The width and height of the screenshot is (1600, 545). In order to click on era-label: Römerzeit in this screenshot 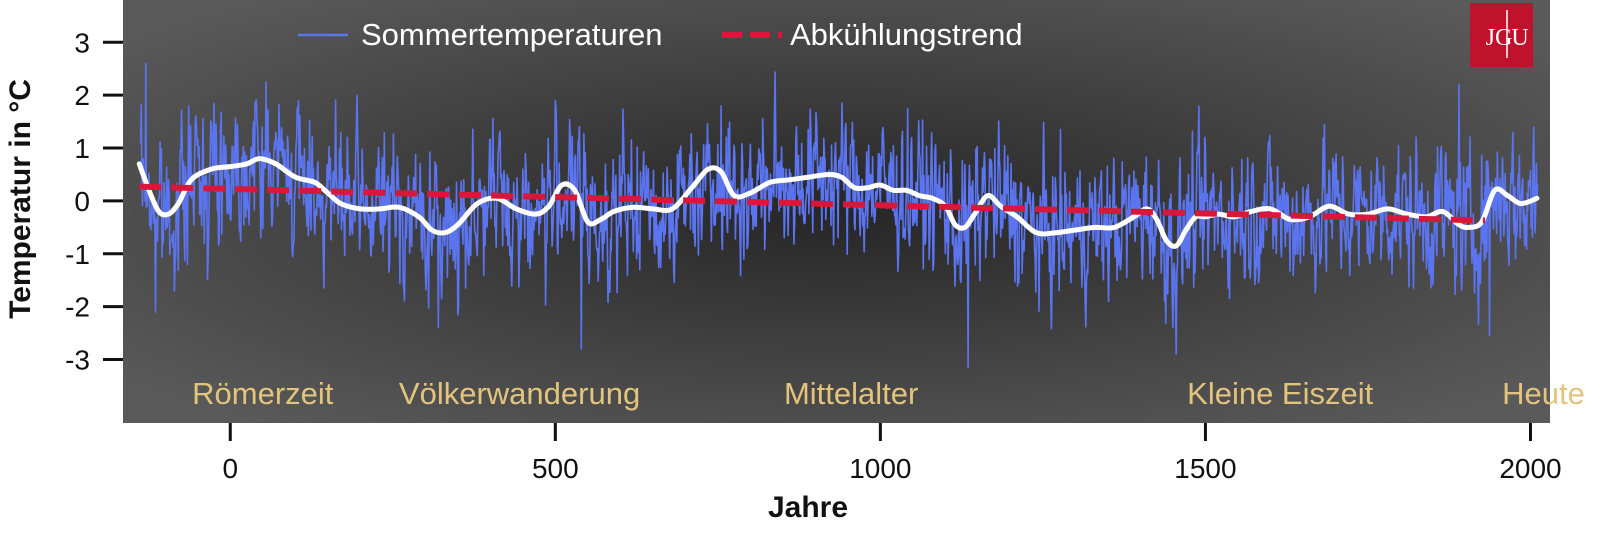, I will do `click(263, 393)`.